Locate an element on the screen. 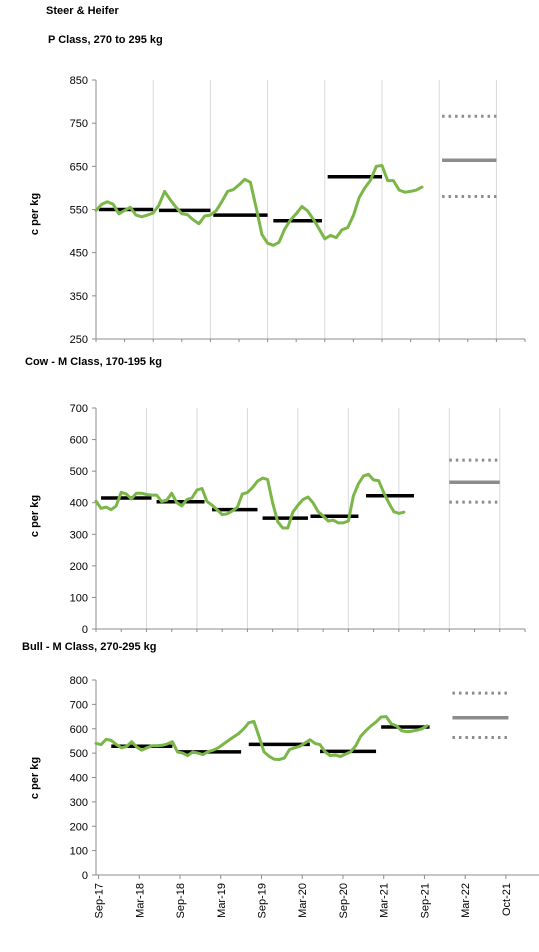 The height and width of the screenshot is (952, 539). chart1-y-tick-label-5: 750 is located at coordinates (79, 124).